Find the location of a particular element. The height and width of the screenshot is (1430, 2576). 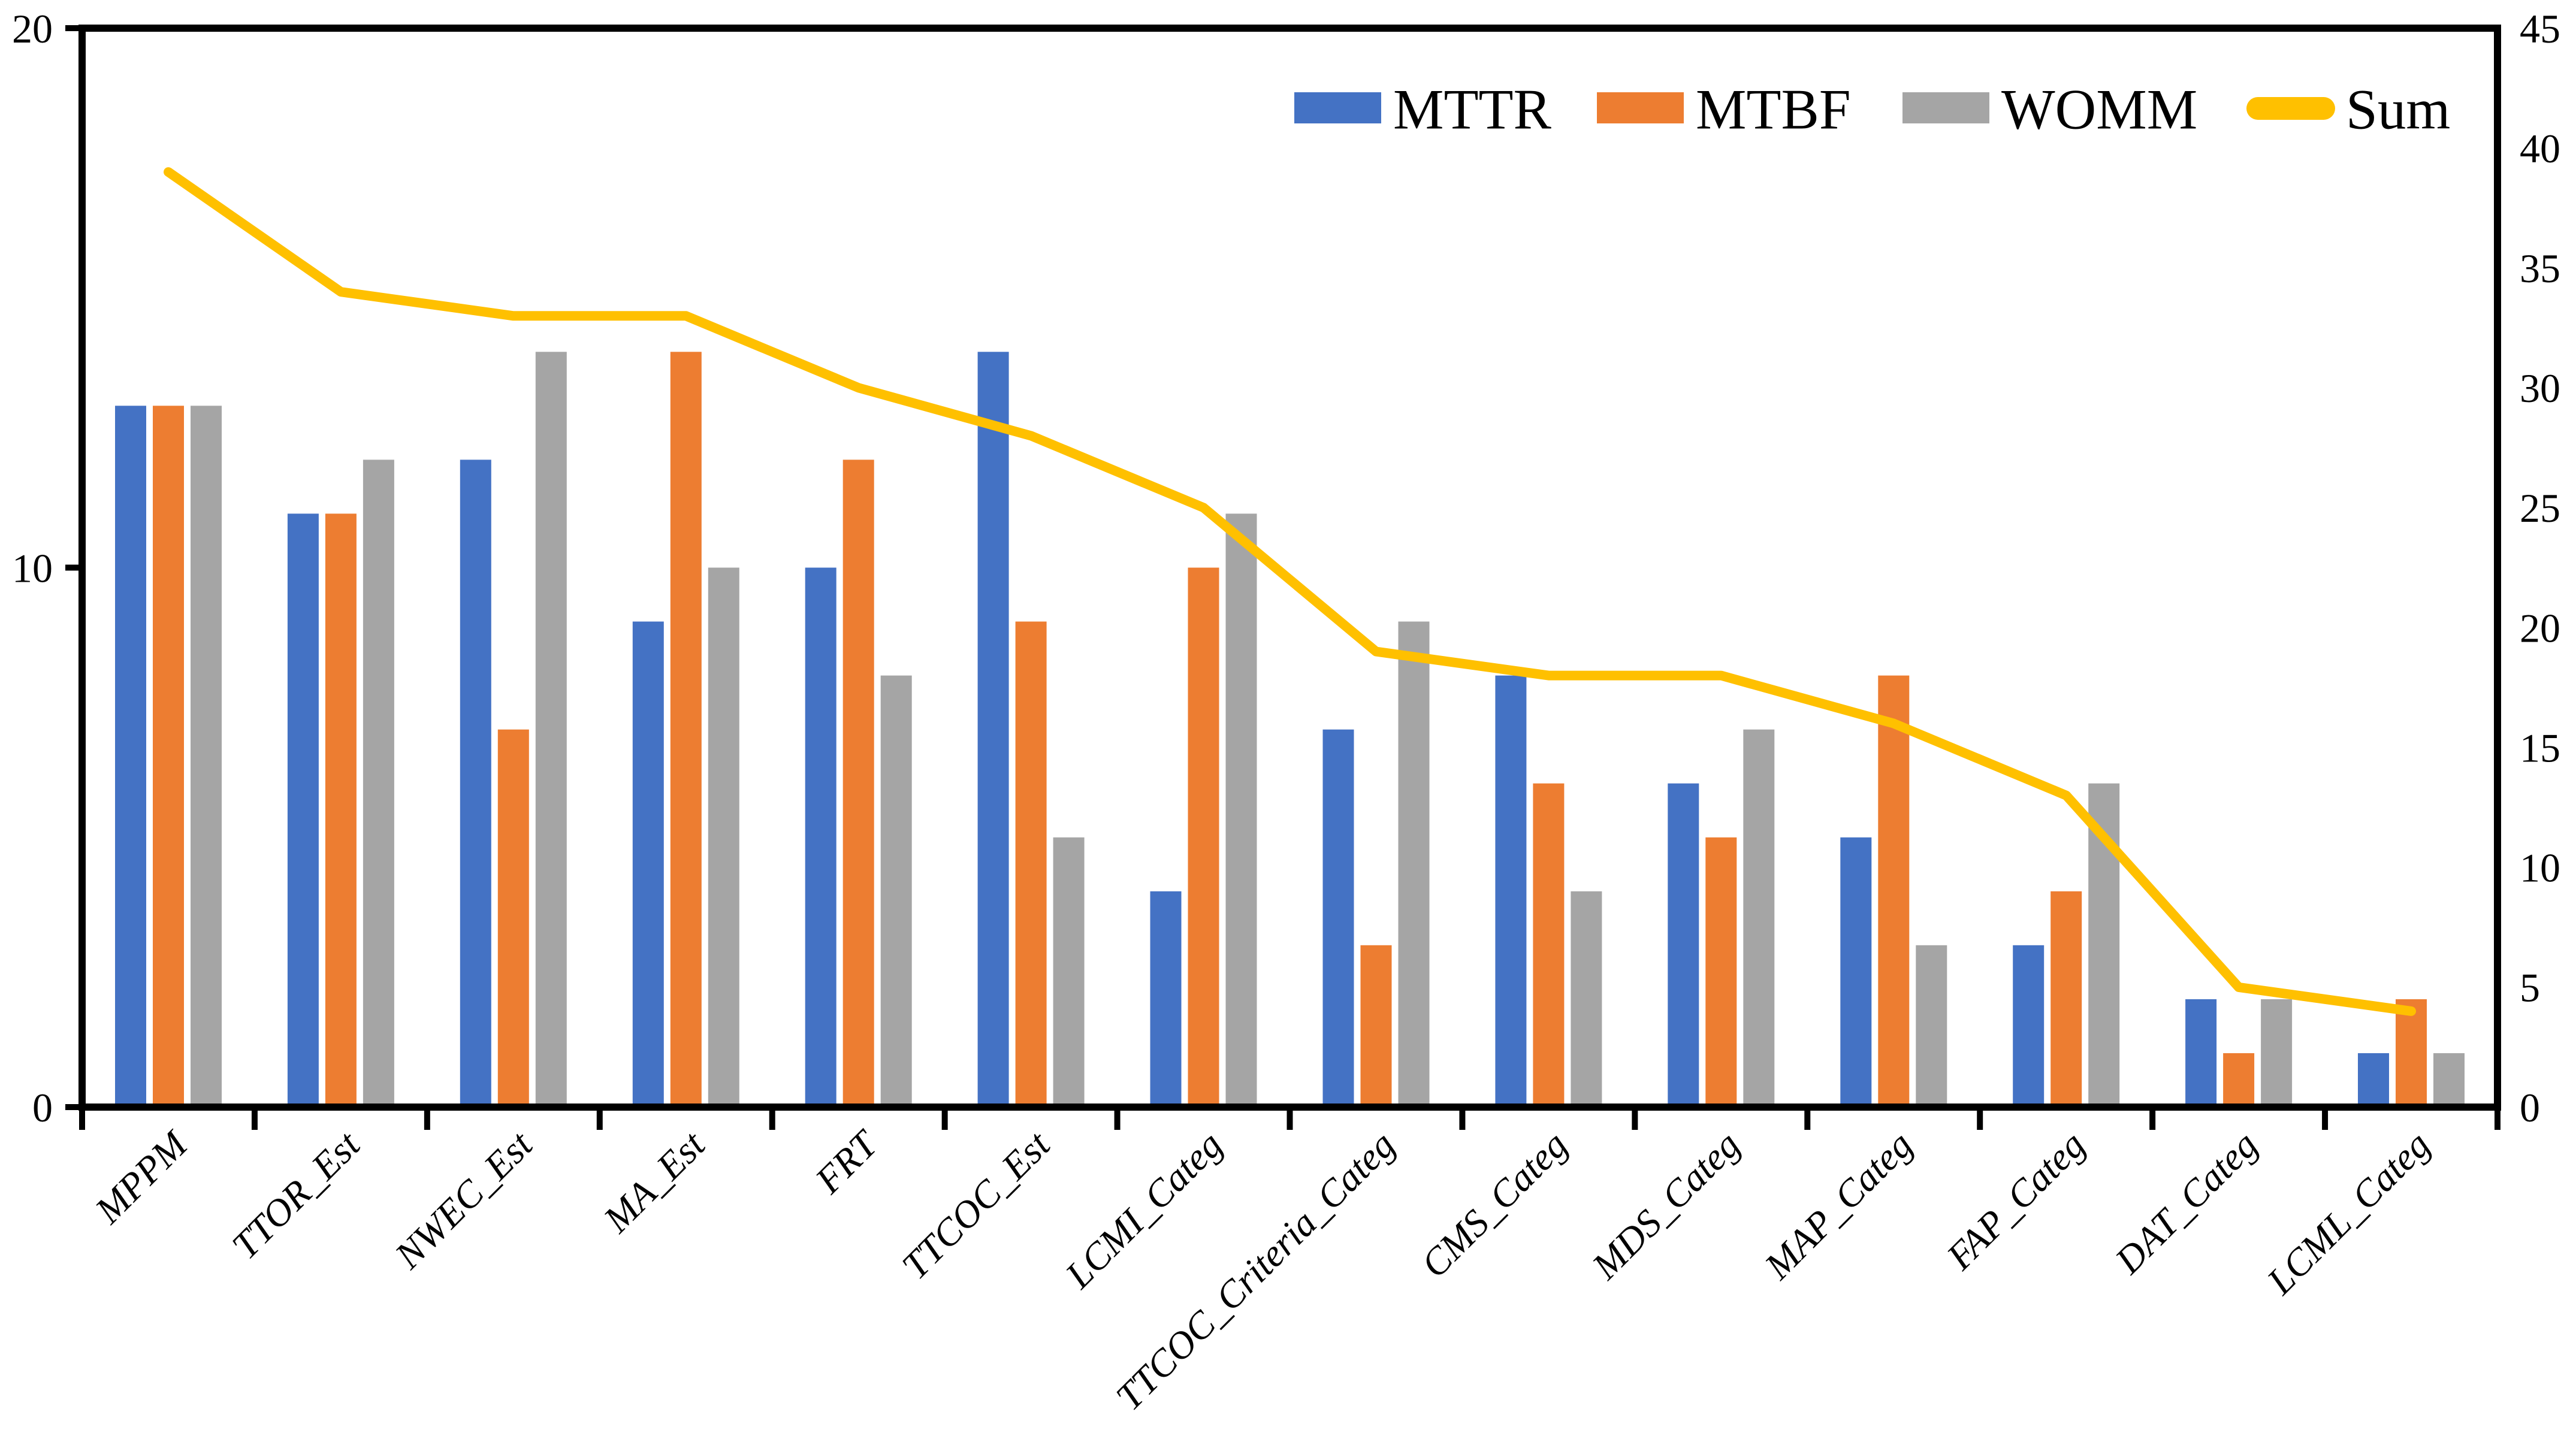

legend-item-Sum: Sum is located at coordinates (2348, 109).